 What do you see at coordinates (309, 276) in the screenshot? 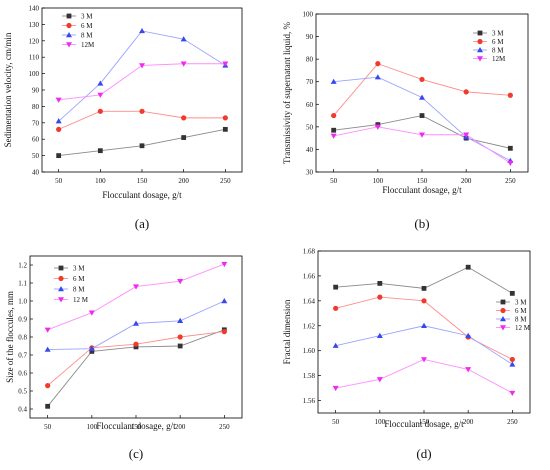
I see `y-tick-label: 1.66` at bounding box center [309, 276].